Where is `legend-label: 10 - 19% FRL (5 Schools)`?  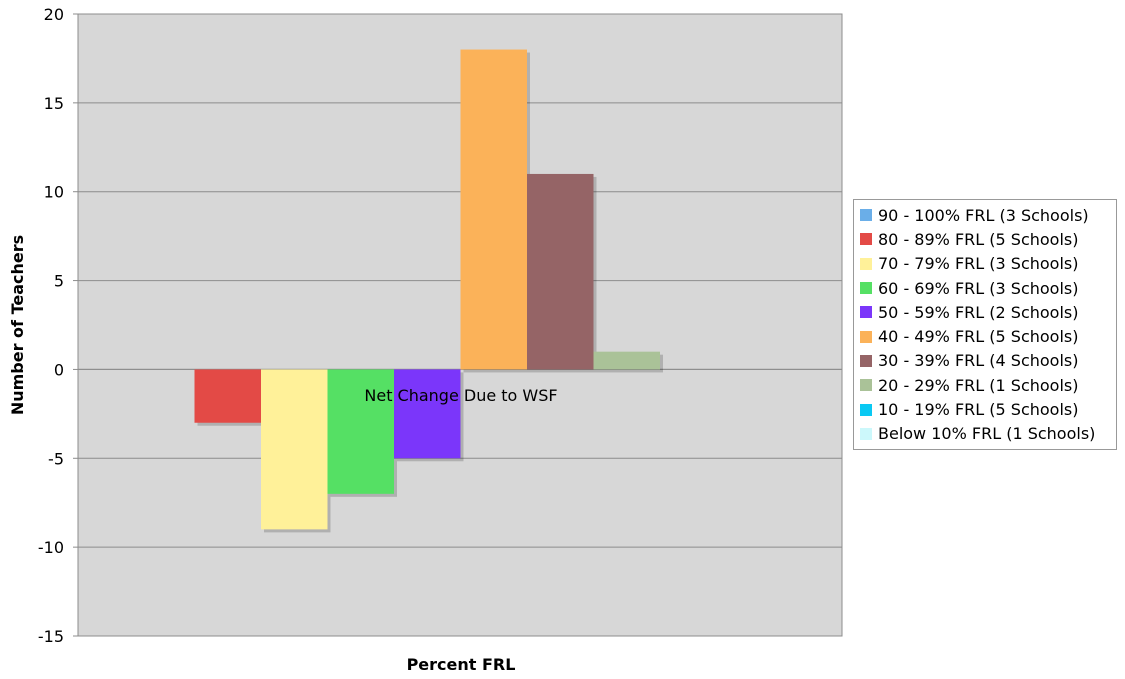
legend-label: 10 - 19% FRL (5 Schools) is located at coordinates (978, 410).